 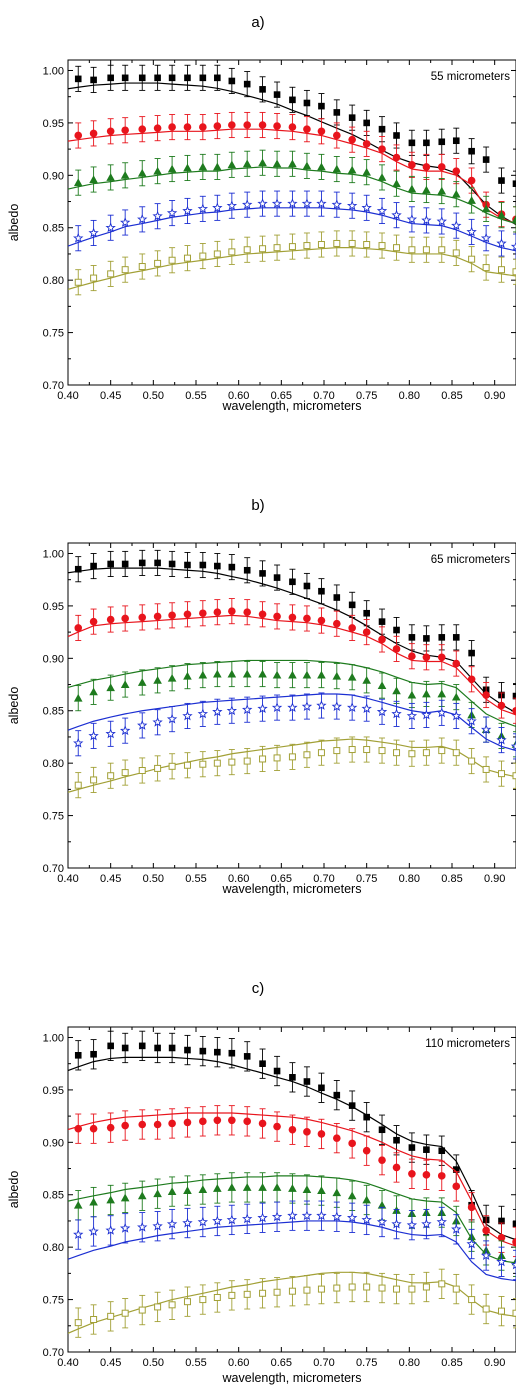 I want to click on x-tick-label: 0.65, so click(x=281, y=879).